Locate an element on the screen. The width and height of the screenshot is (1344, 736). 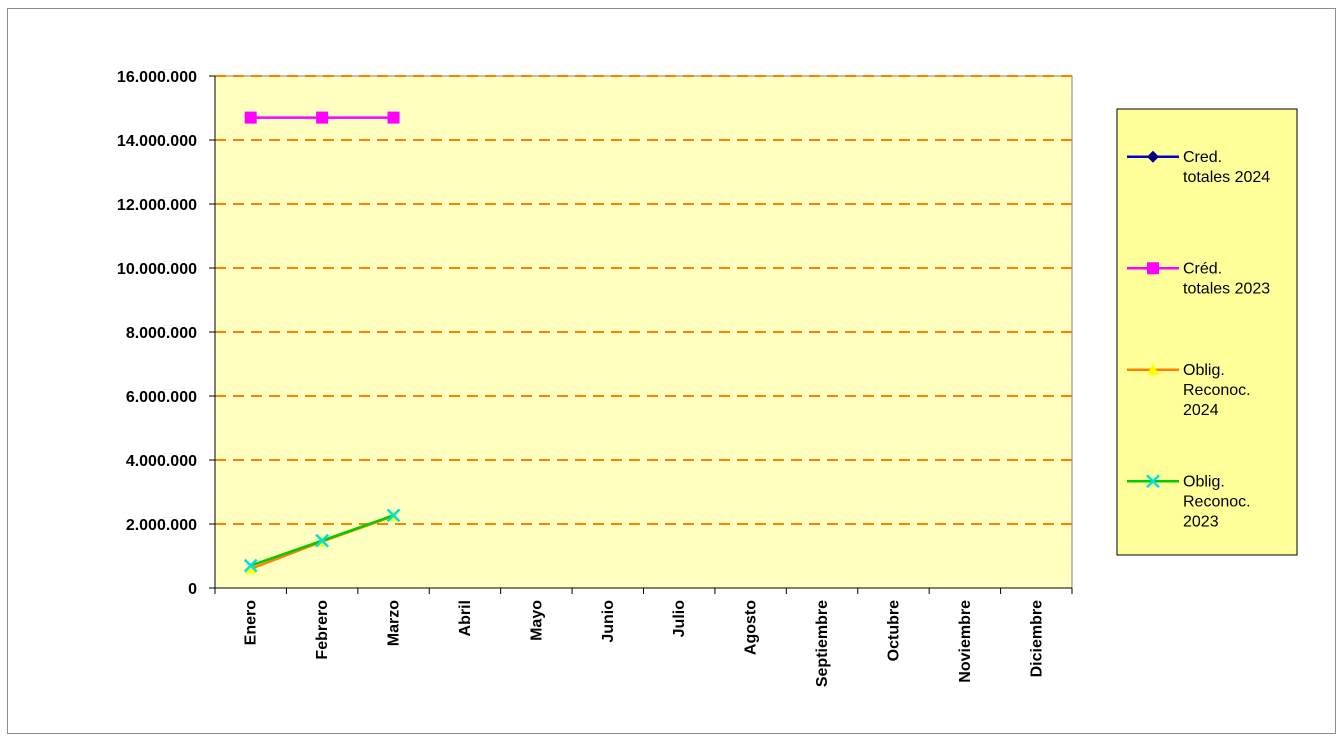
x-tick-label: Diciembre is located at coordinates (1036, 638).